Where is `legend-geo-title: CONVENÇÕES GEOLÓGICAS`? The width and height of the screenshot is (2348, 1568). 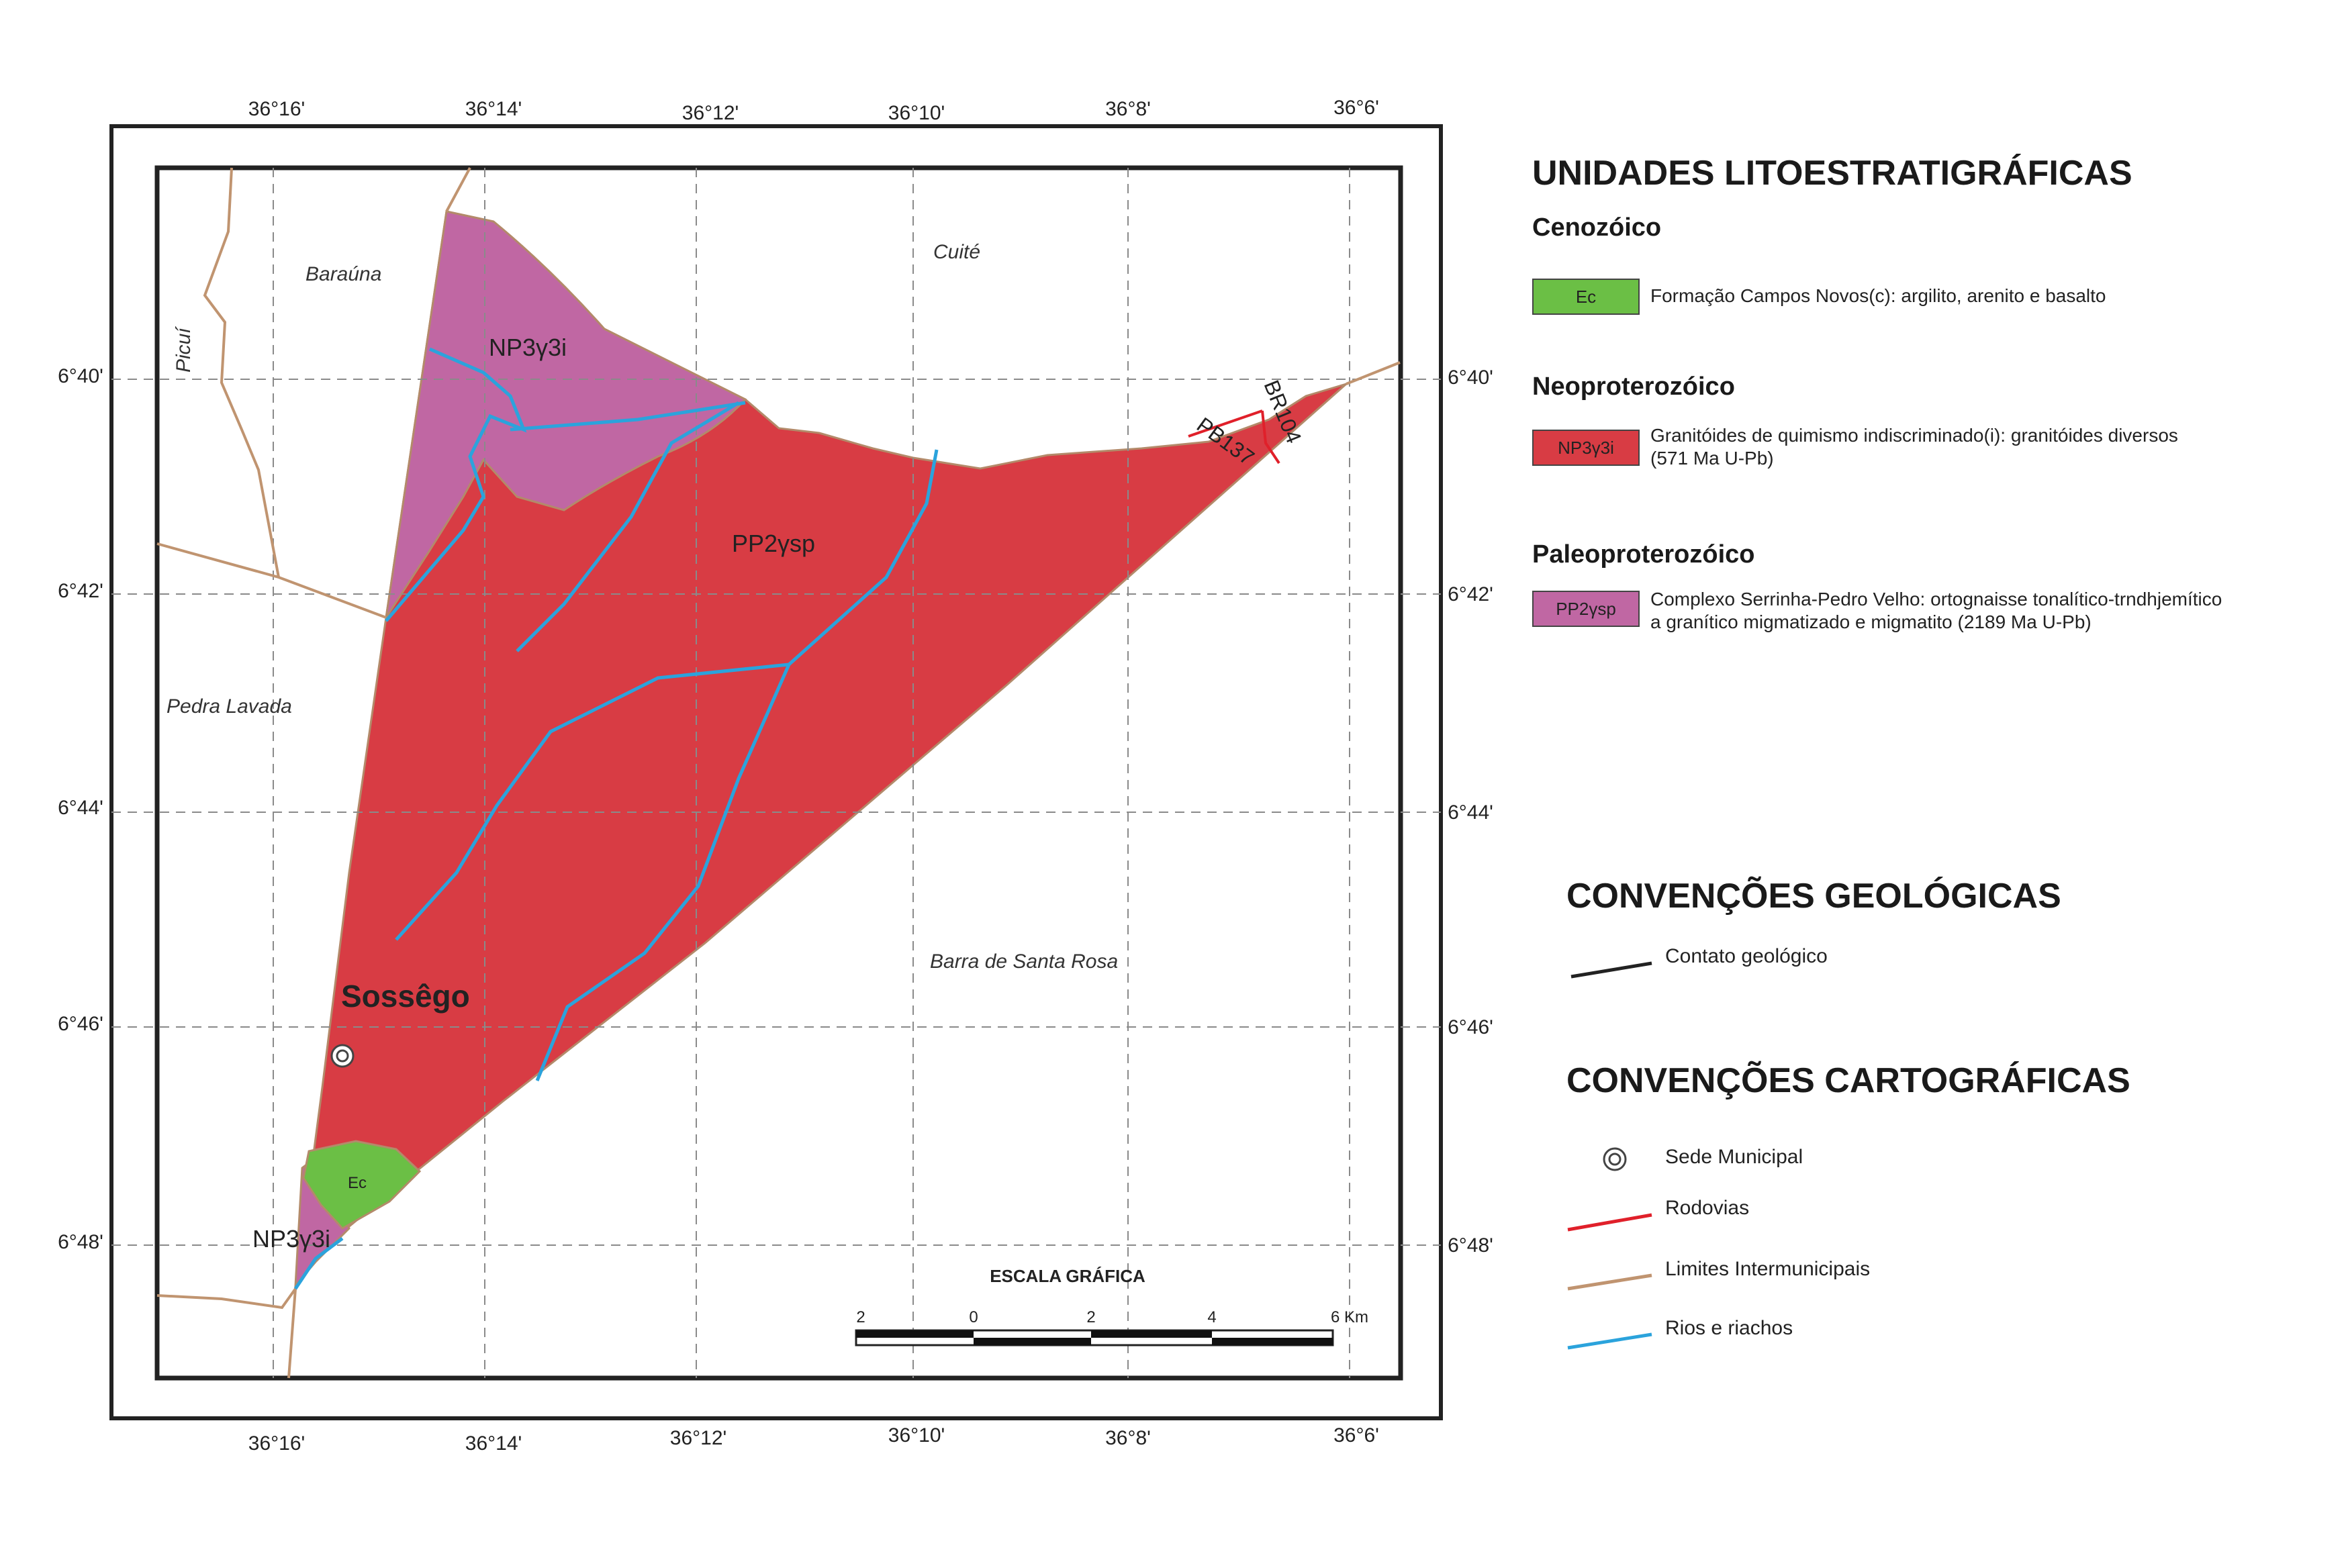 legend-geo-title: CONVENÇÕES GEOLÓGICAS is located at coordinates (1813, 896).